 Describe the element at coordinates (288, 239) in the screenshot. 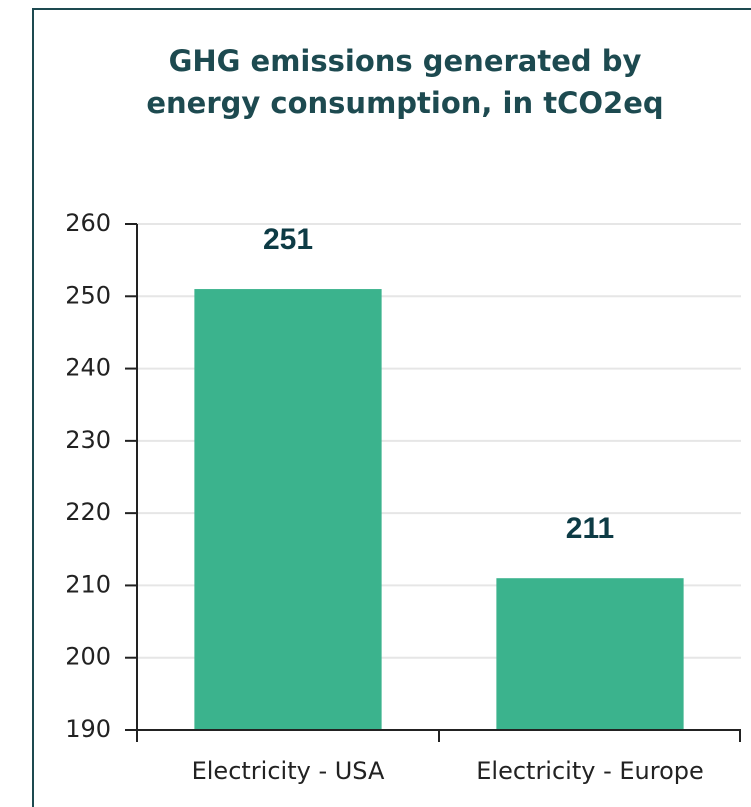

I see `value-label: 251` at that location.